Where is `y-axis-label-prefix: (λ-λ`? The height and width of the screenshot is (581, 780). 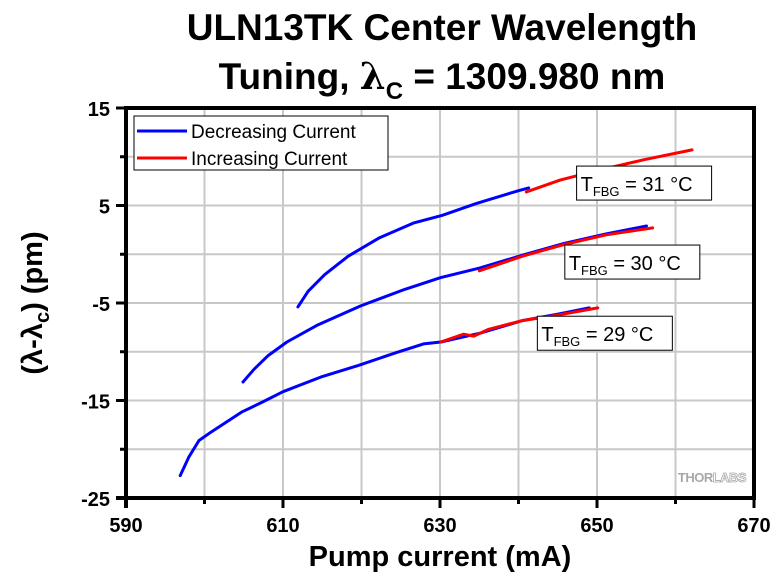 y-axis-label-prefix: (λ-λ is located at coordinates (33, 349).